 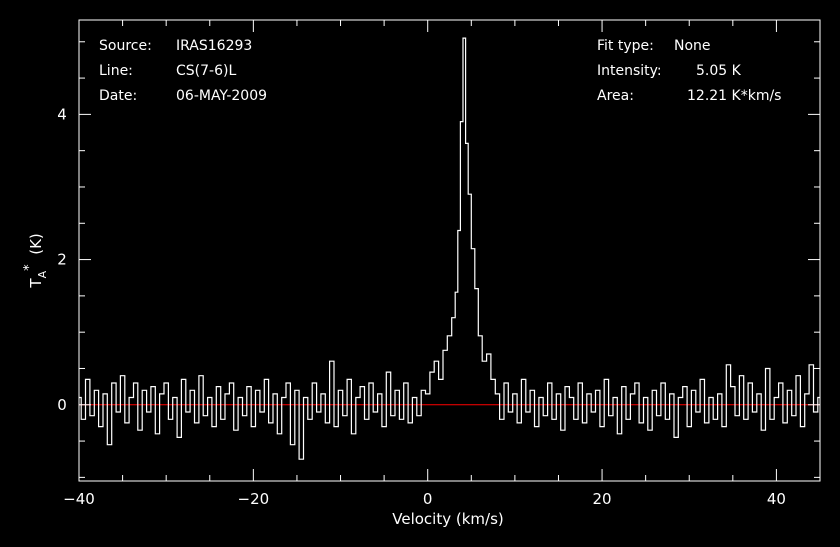 I want to click on x-tick-label: 40, so click(x=776, y=499).